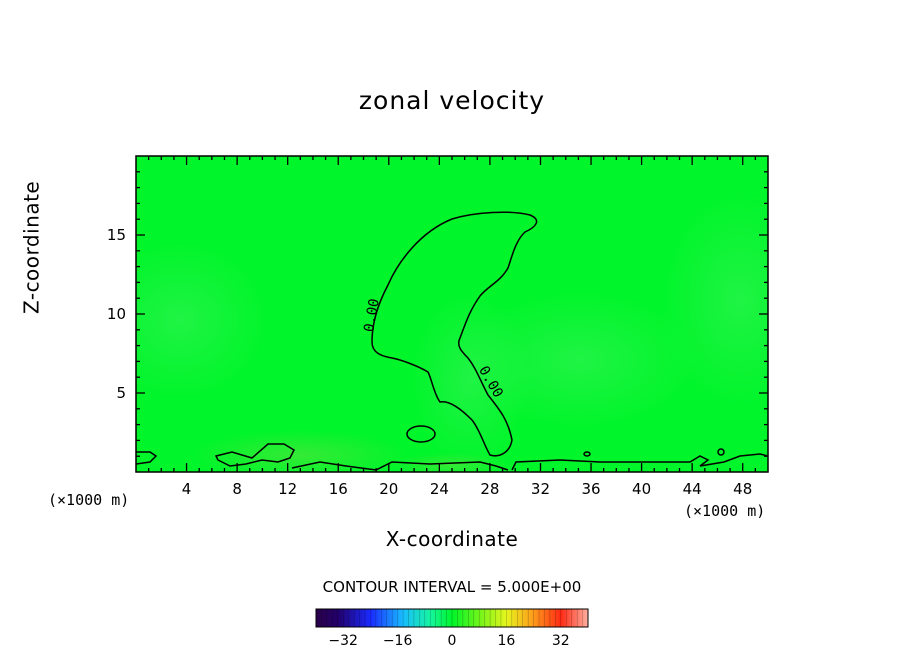 This screenshot has height=654, width=904. I want to click on colorbar-tick-label: 0, so click(452, 641).